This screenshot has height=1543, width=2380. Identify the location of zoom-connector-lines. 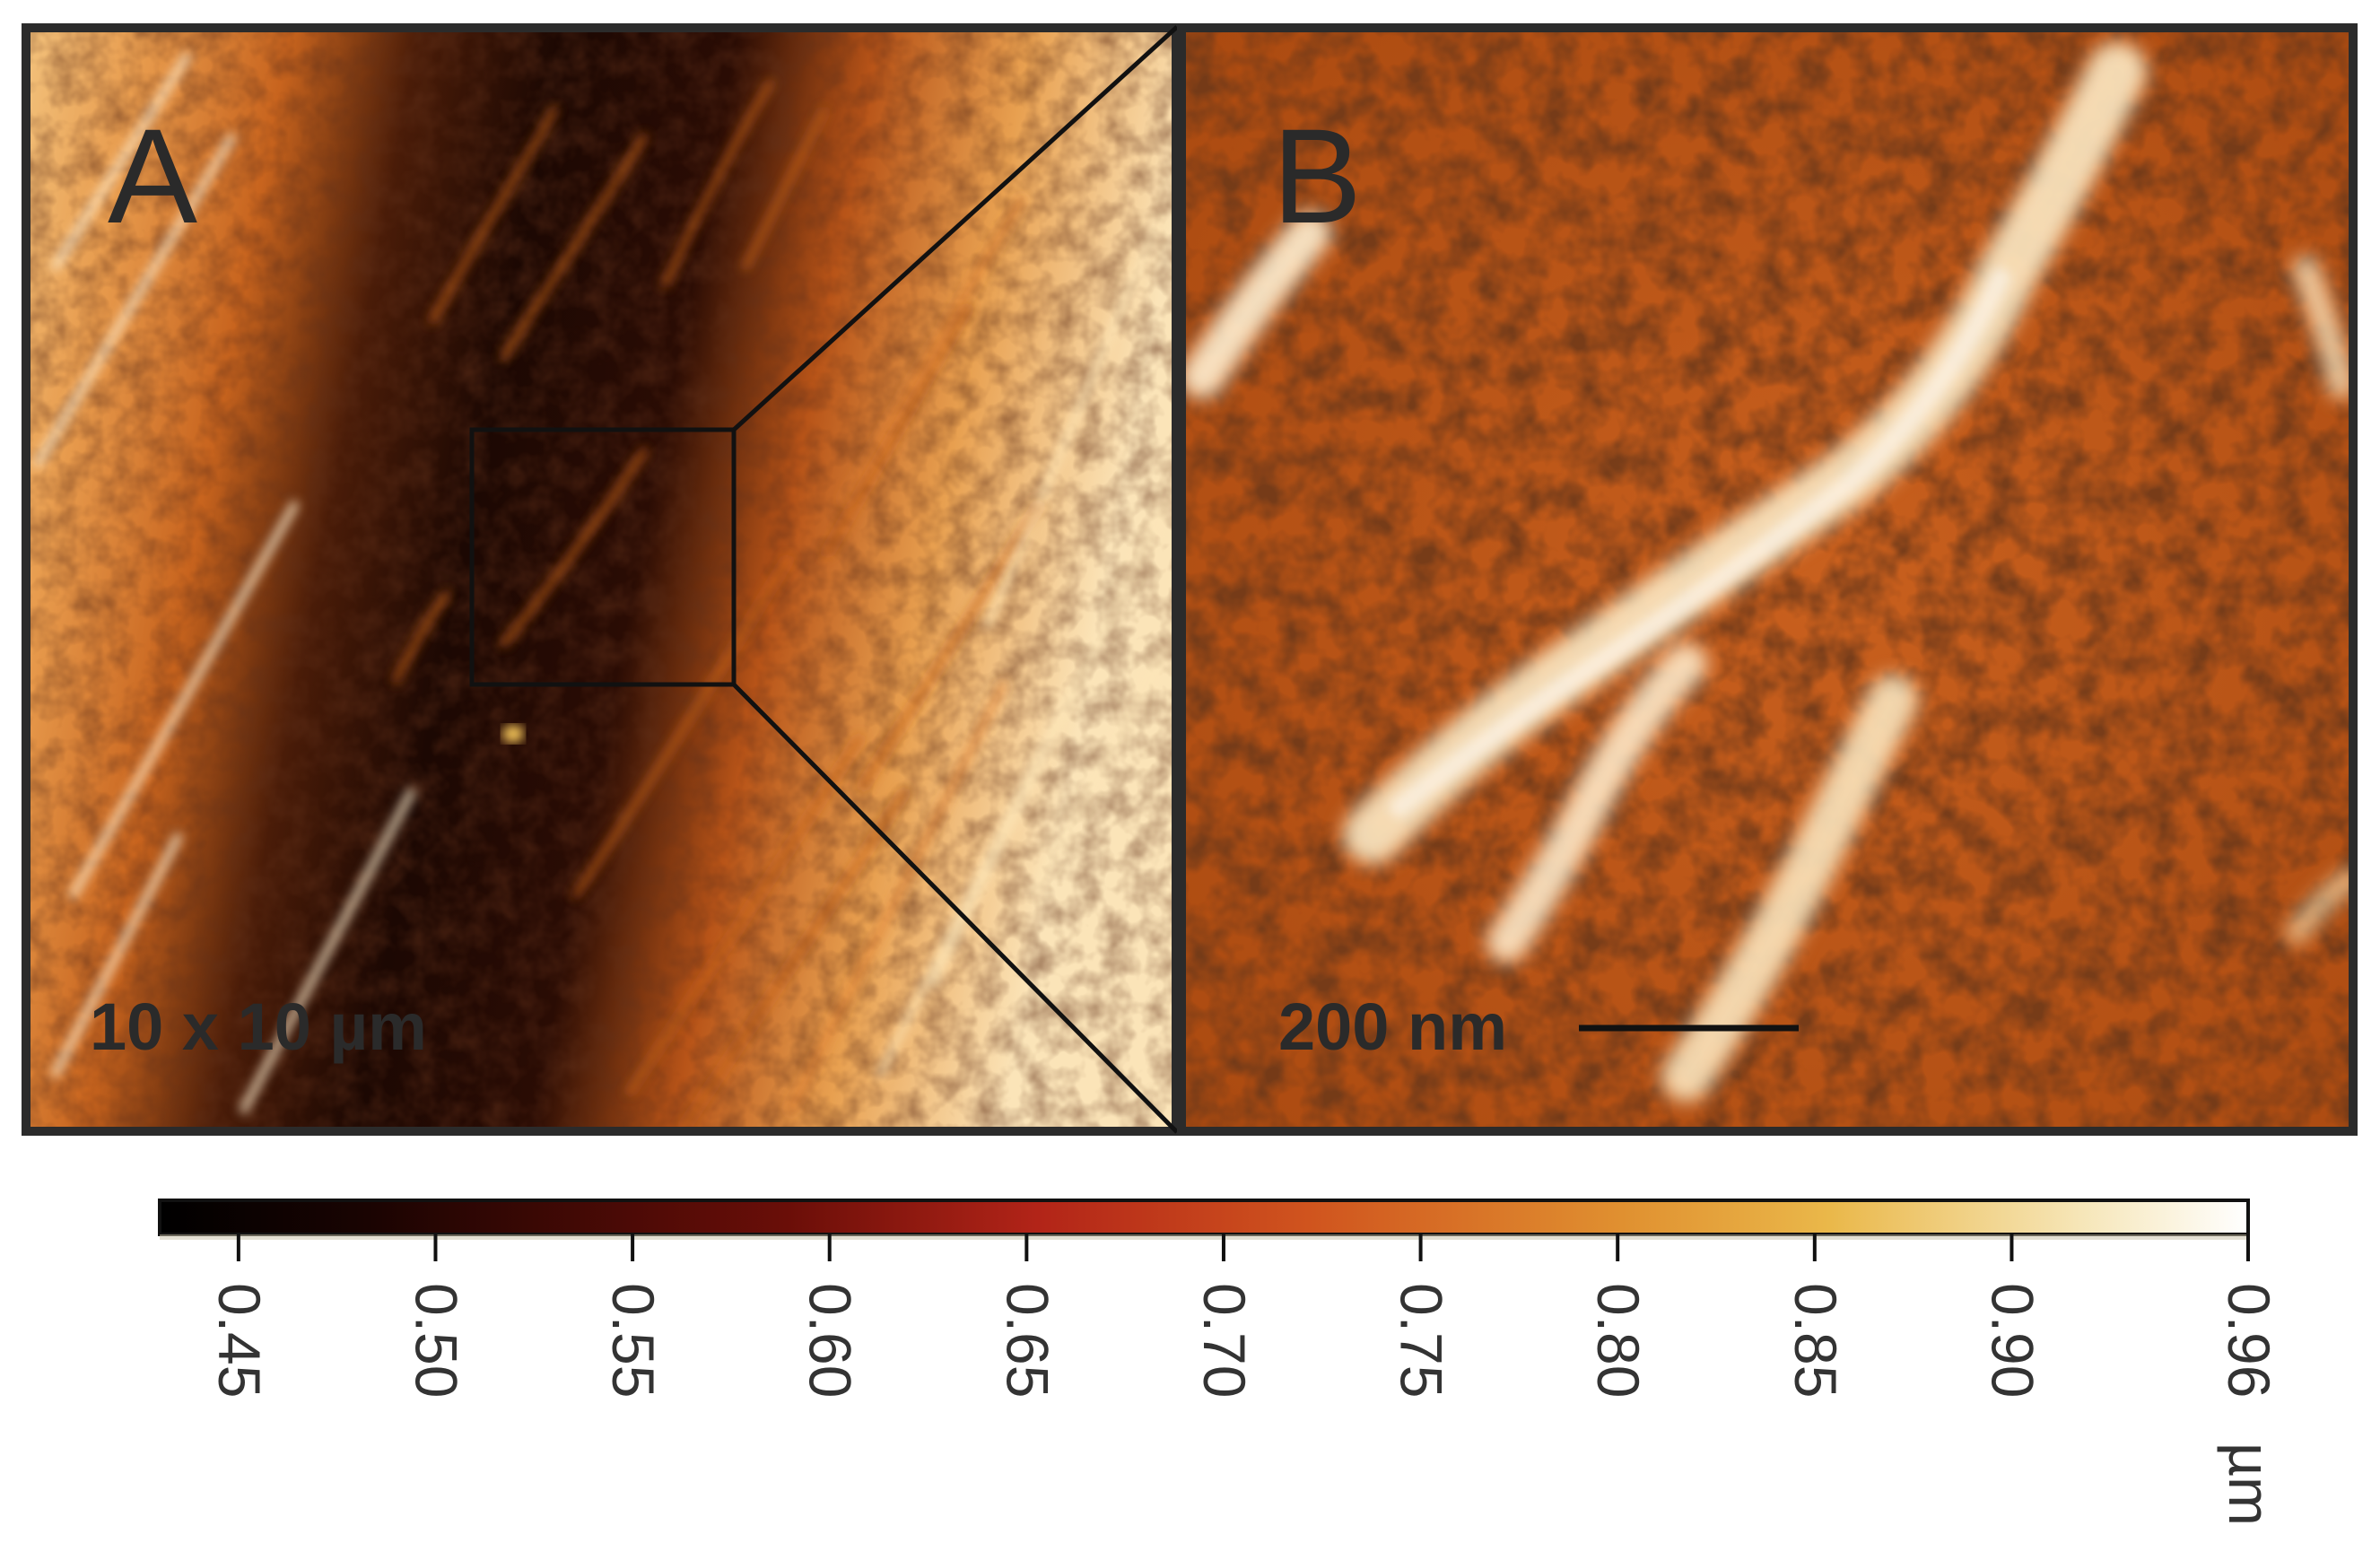
(955, 579).